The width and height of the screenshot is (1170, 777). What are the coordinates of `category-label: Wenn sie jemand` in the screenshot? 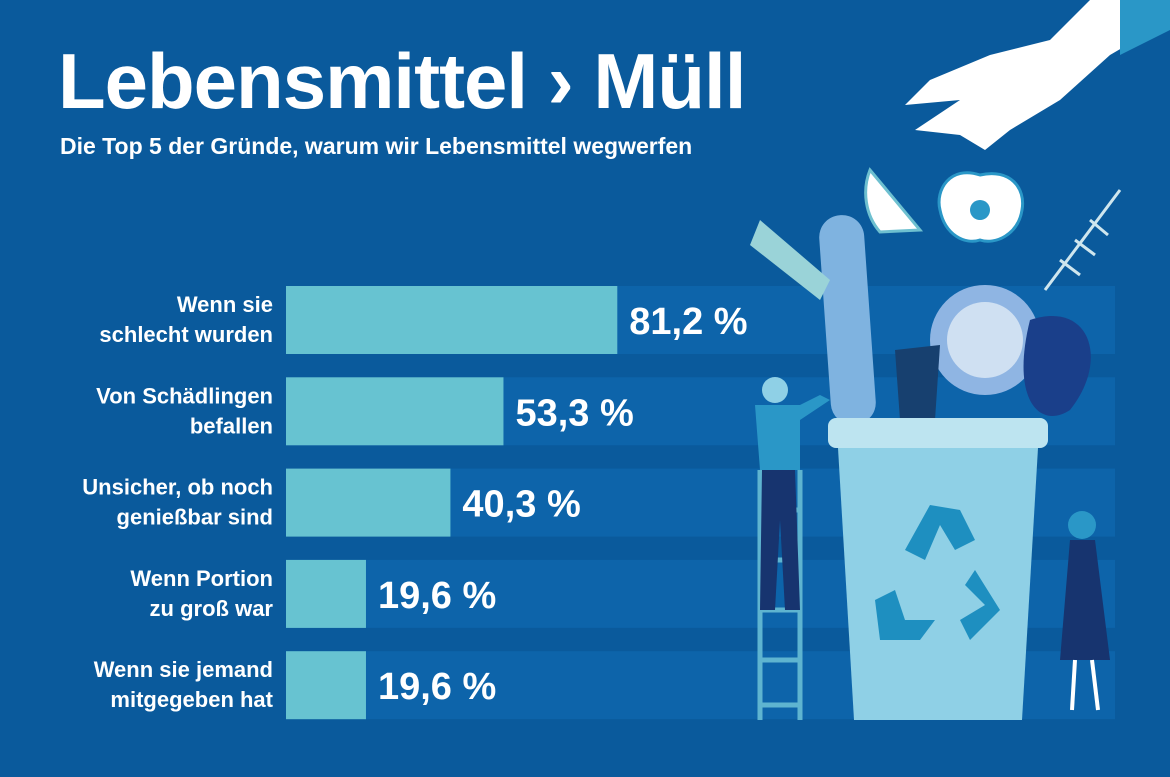 It's located at (183, 669).